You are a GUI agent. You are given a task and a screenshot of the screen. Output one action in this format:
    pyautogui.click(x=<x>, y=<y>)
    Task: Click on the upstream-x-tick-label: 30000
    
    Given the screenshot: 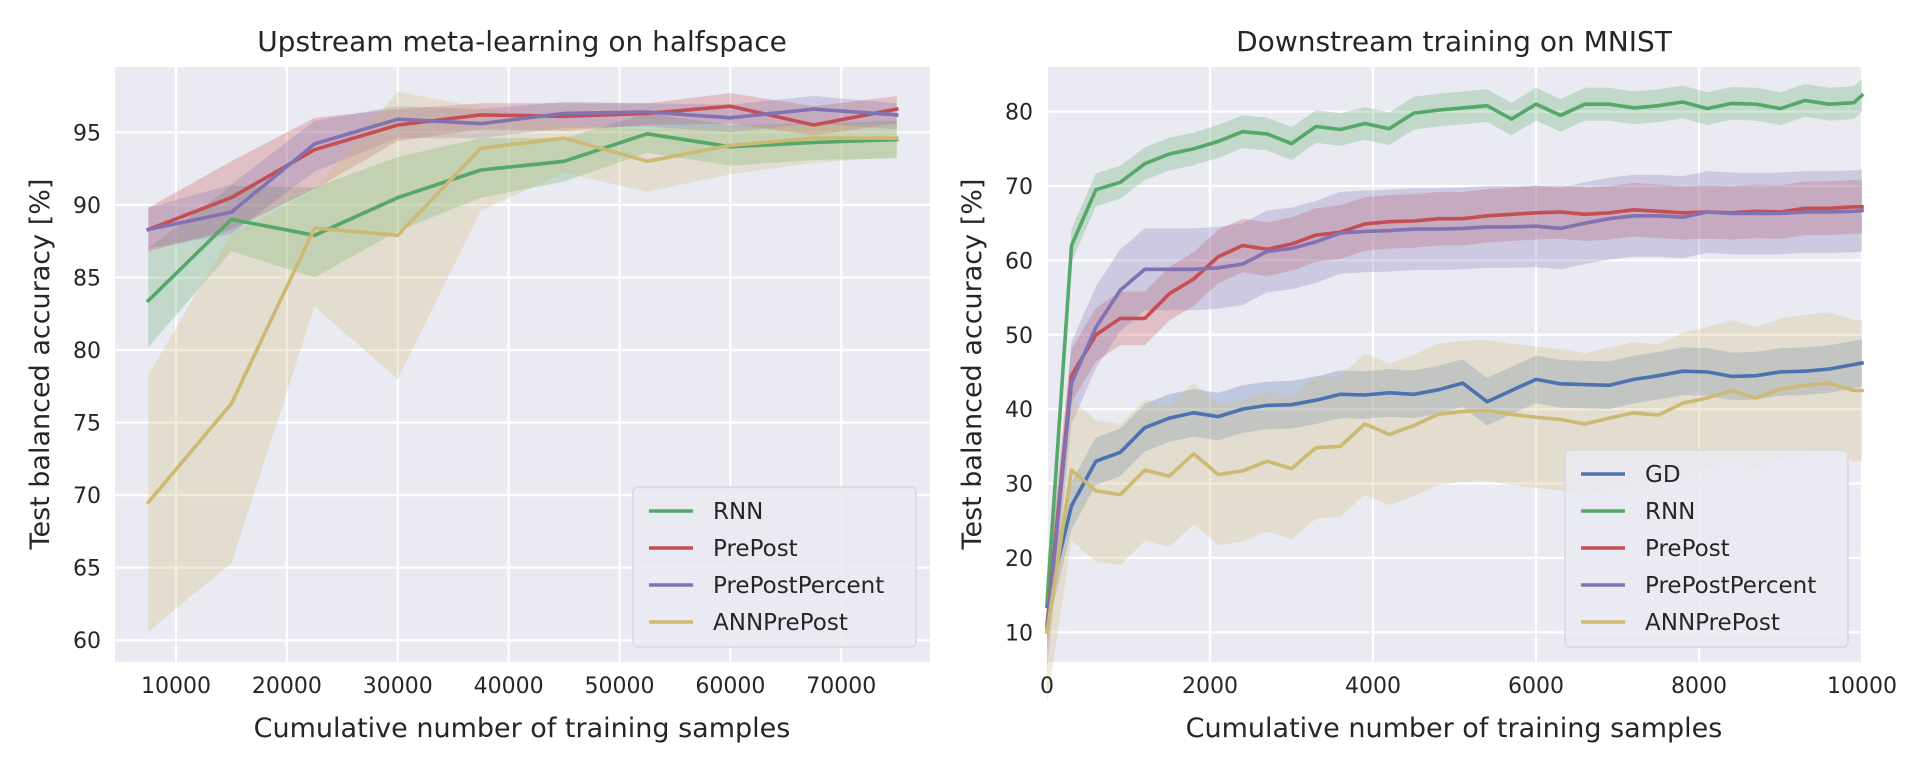 What is the action you would take?
    pyautogui.click(x=398, y=686)
    